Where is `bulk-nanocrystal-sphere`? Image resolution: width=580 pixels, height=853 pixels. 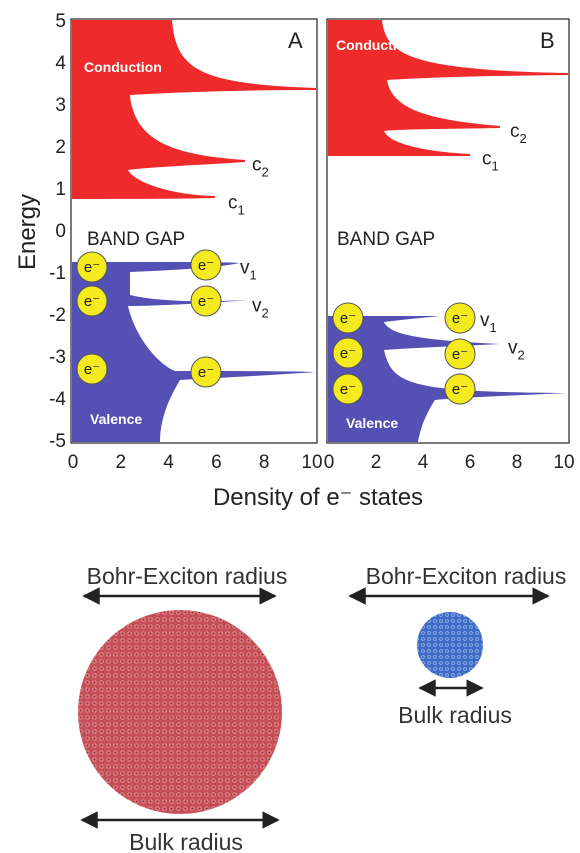
bulk-nanocrystal-sphere is located at coordinates (180, 712).